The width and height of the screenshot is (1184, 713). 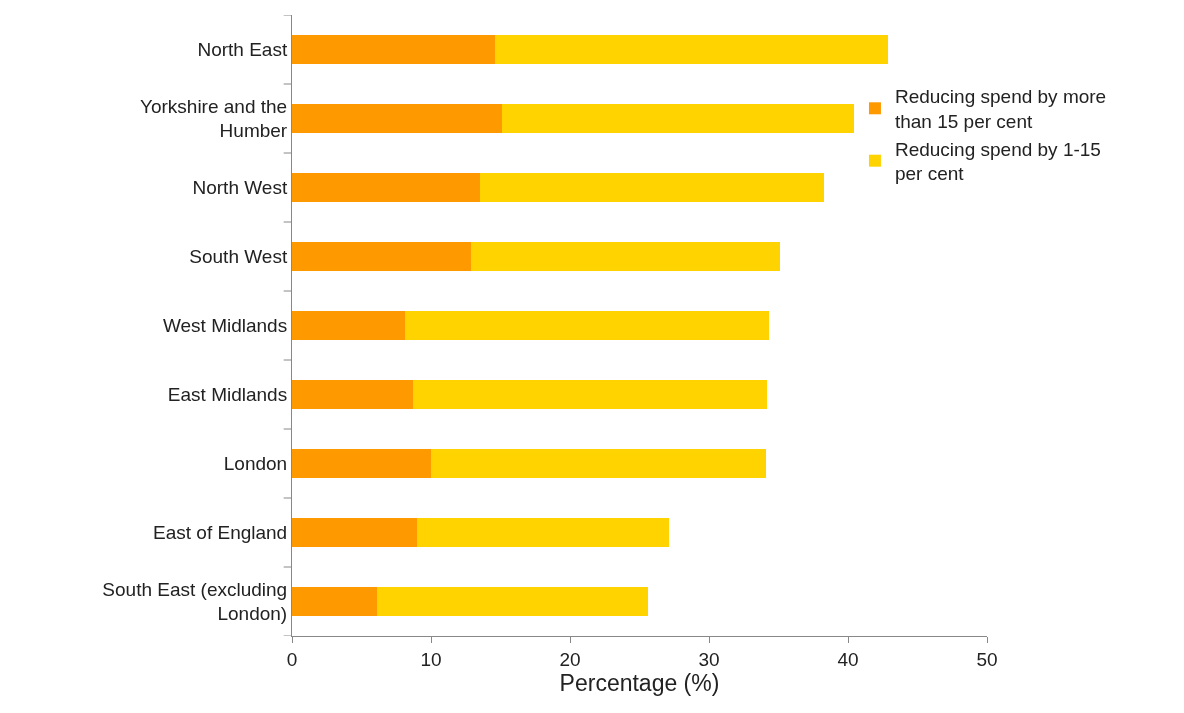 What do you see at coordinates (195, 601) in the screenshot?
I see `y-tick-label: South East (excluding London)` at bounding box center [195, 601].